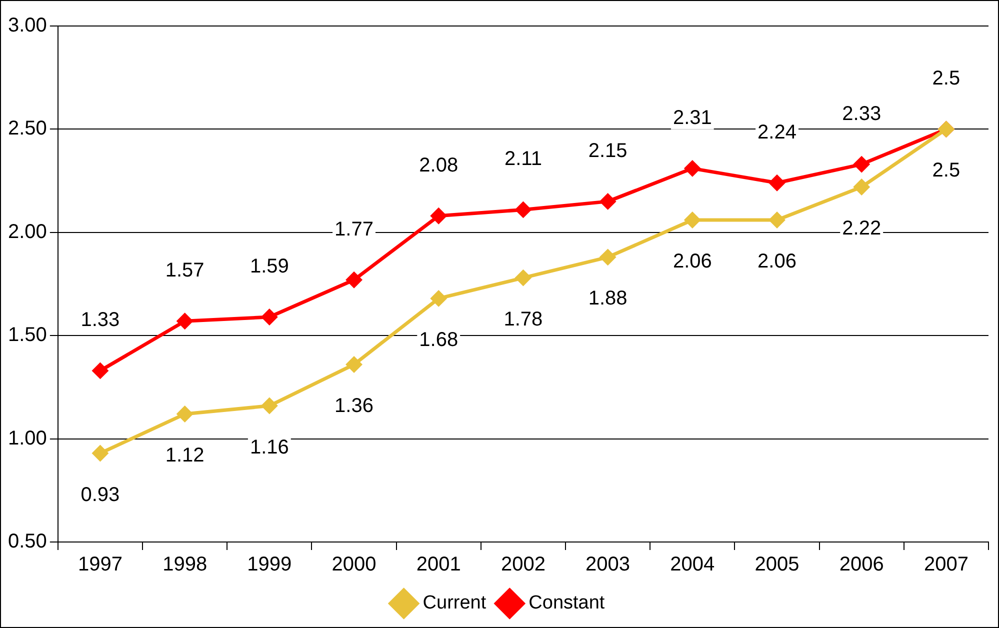 This screenshot has height=628, width=999. I want to click on data-label: 2.24, so click(777, 132).